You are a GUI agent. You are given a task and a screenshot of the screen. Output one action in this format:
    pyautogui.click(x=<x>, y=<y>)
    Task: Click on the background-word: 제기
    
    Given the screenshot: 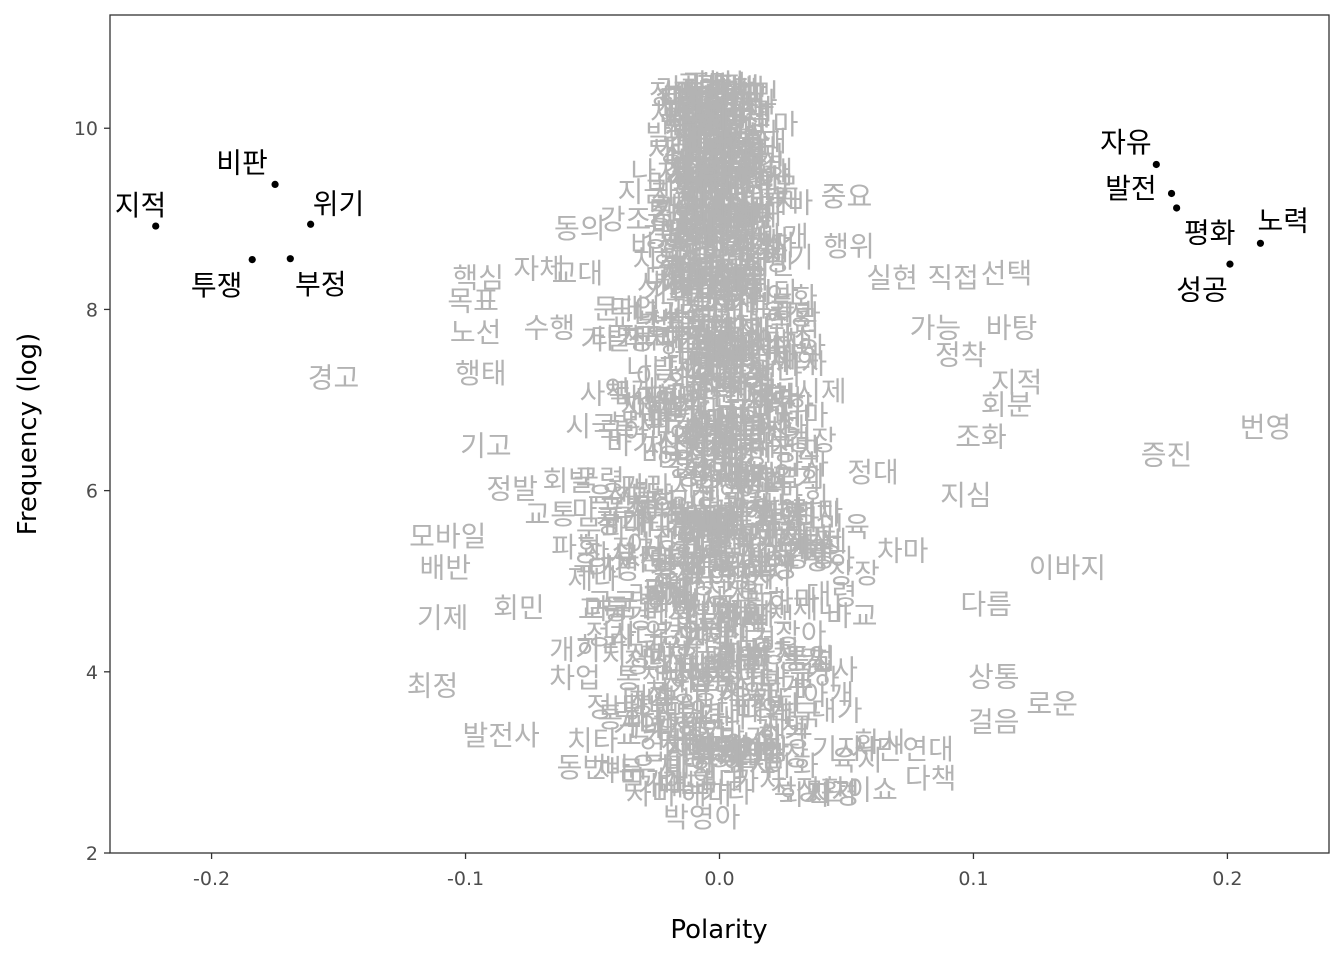 What is the action you would take?
    pyautogui.click(x=708, y=160)
    